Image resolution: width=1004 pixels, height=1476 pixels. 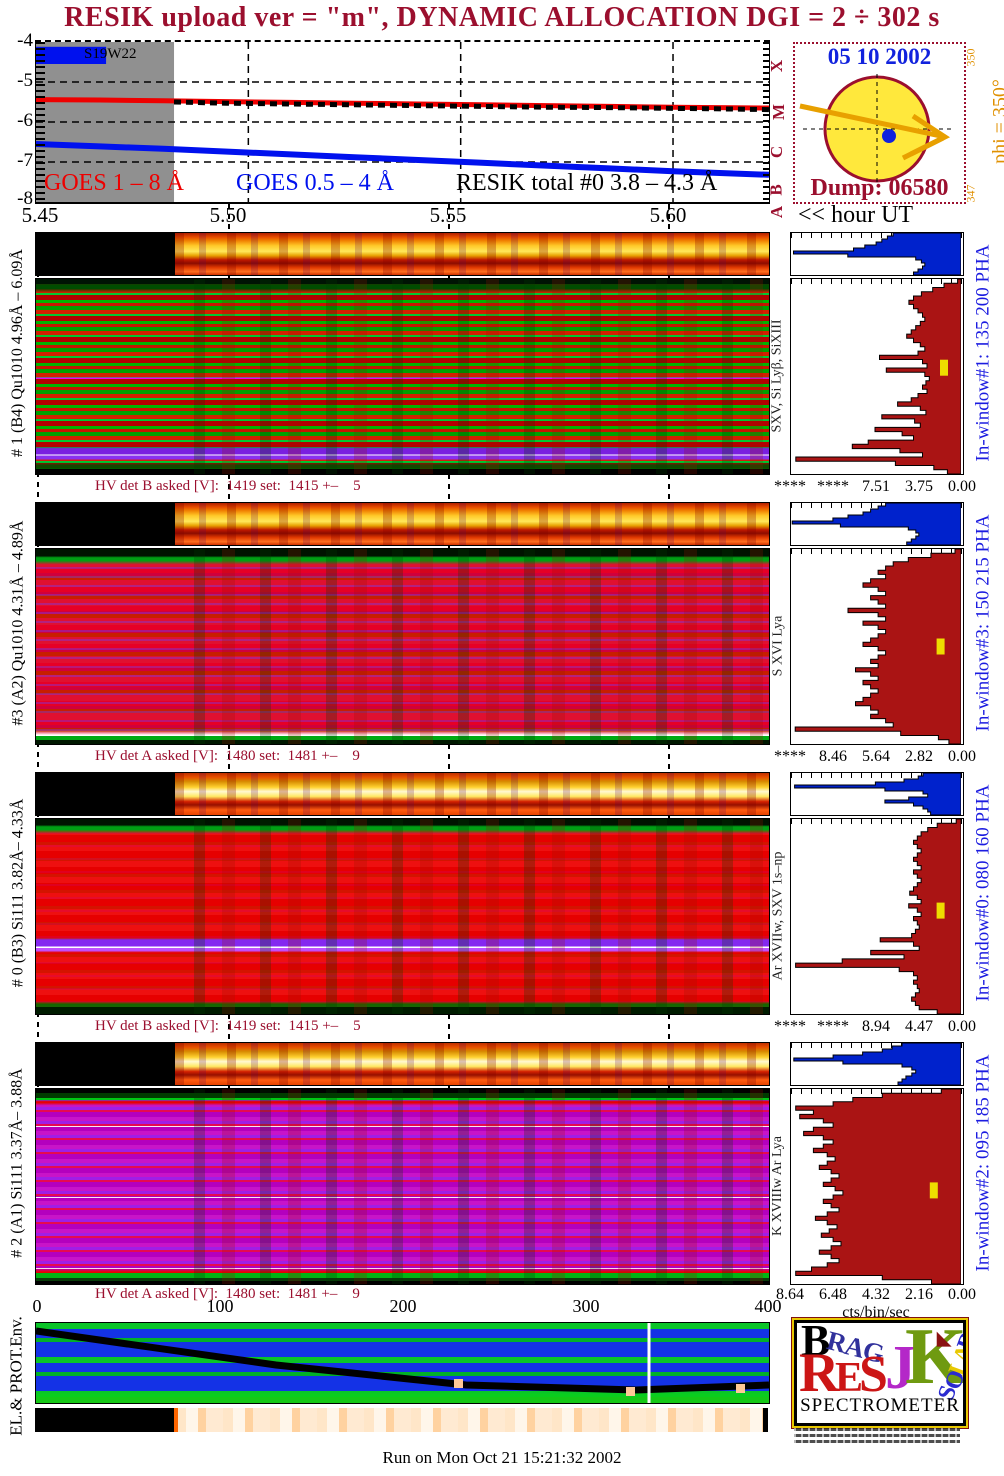 What do you see at coordinates (114, 183) in the screenshot?
I see `legend-goes-long: GOES 1 – 8 Å` at bounding box center [114, 183].